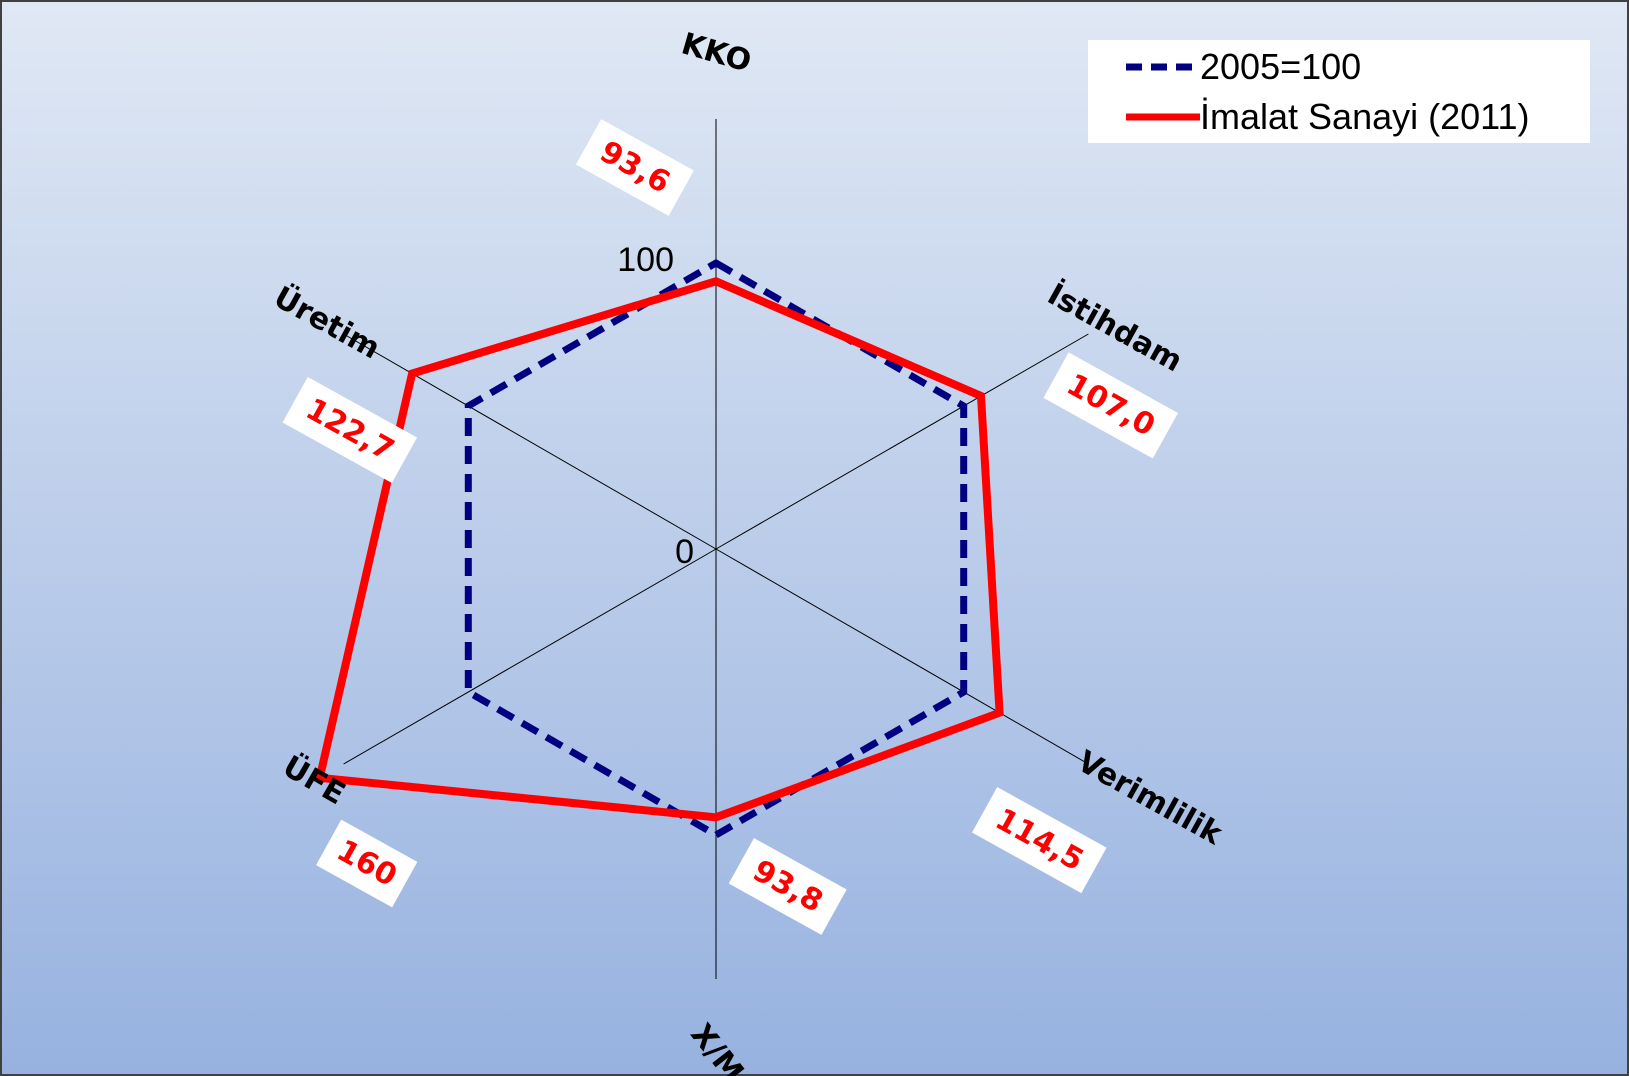 The height and width of the screenshot is (1076, 1629). What do you see at coordinates (530, 441) in the screenshot?
I see `axis-spoke-uretim` at bounding box center [530, 441].